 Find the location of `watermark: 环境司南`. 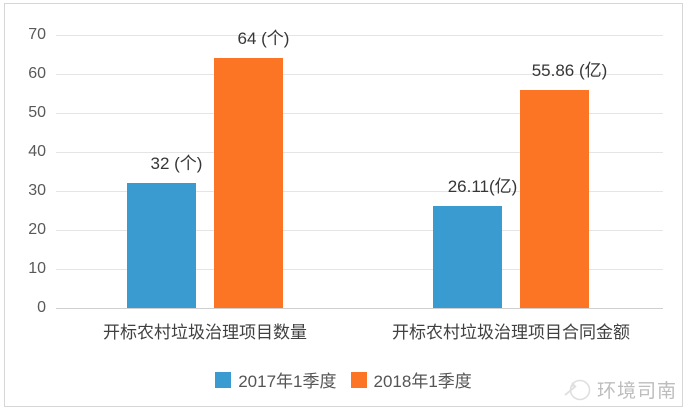

watermark: 环境司南 is located at coordinates (620, 389).